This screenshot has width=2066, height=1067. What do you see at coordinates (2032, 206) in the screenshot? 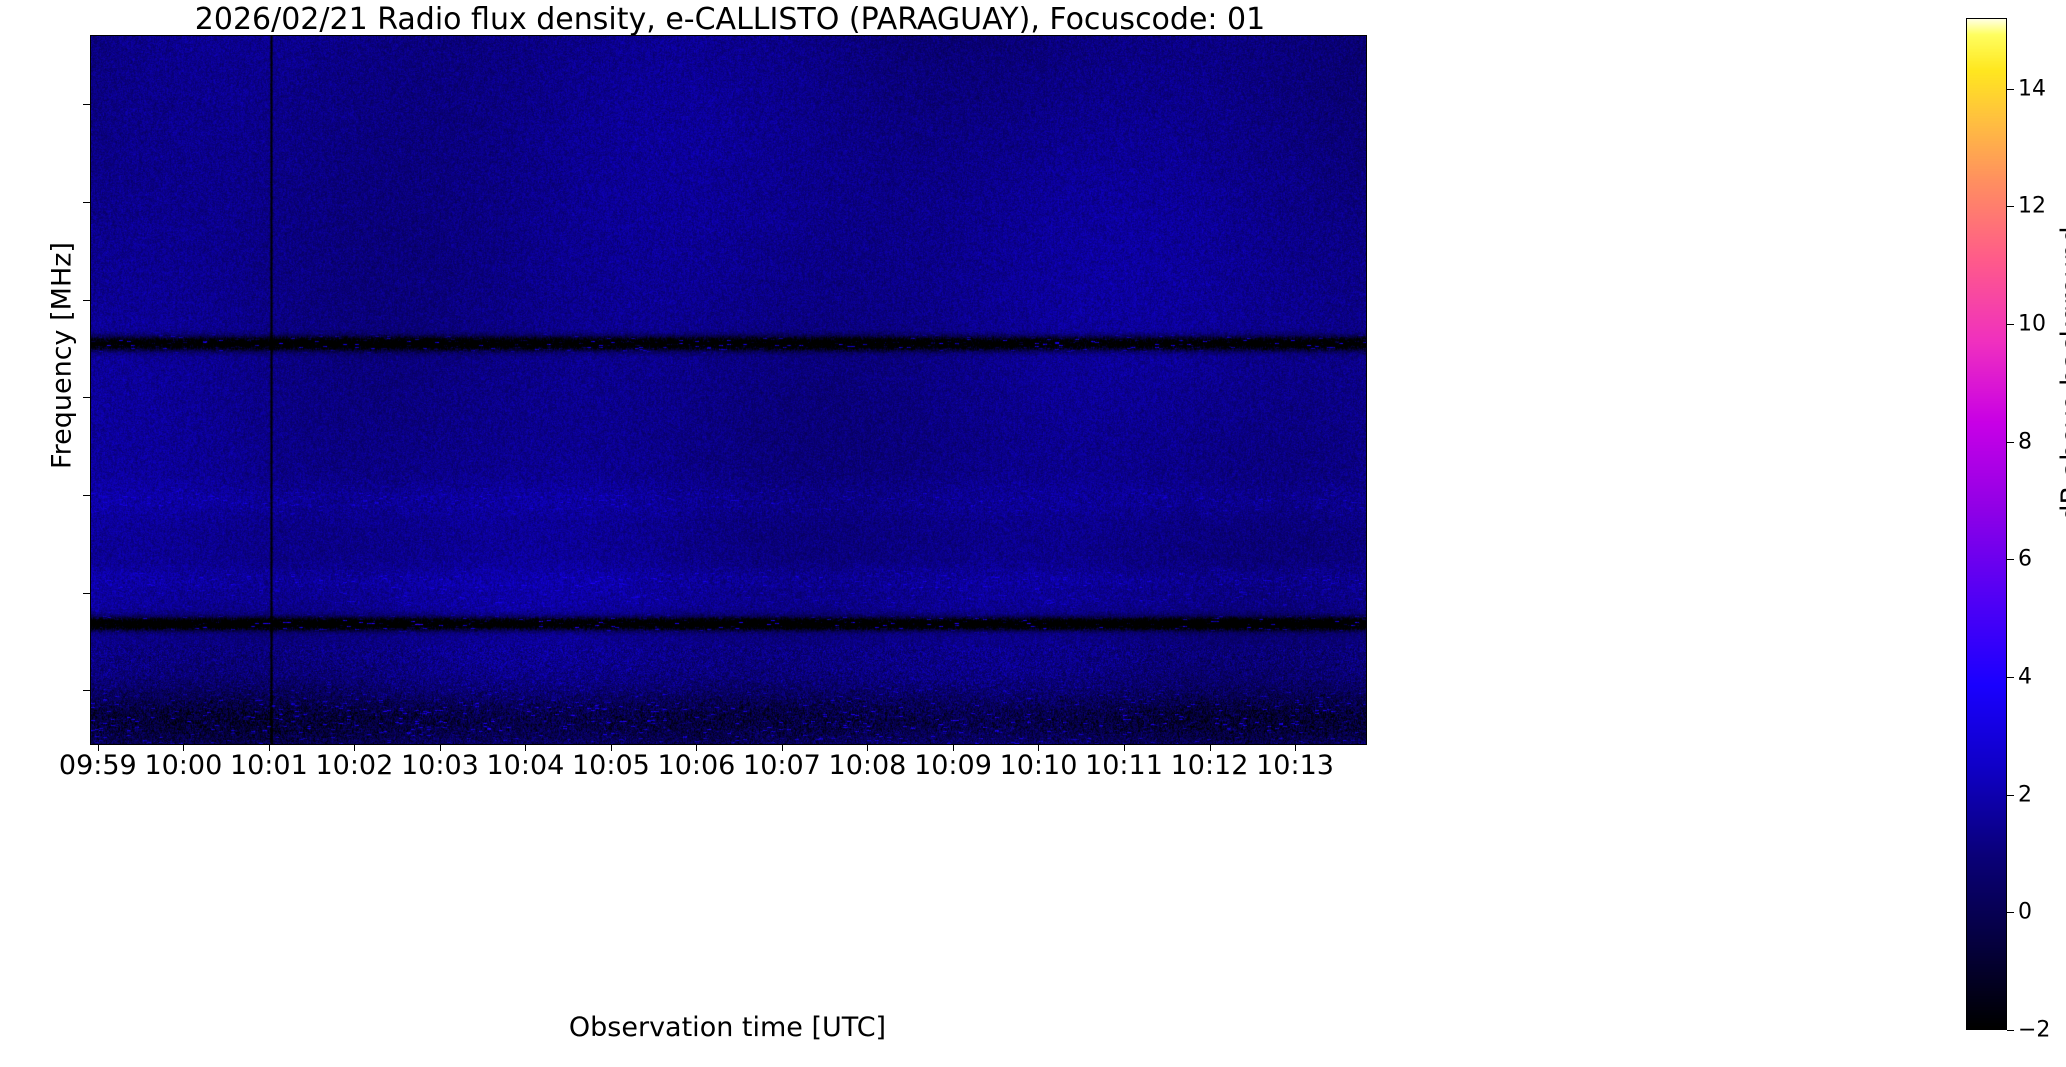
I see `colorbar-tick-label: 12` at bounding box center [2032, 206].